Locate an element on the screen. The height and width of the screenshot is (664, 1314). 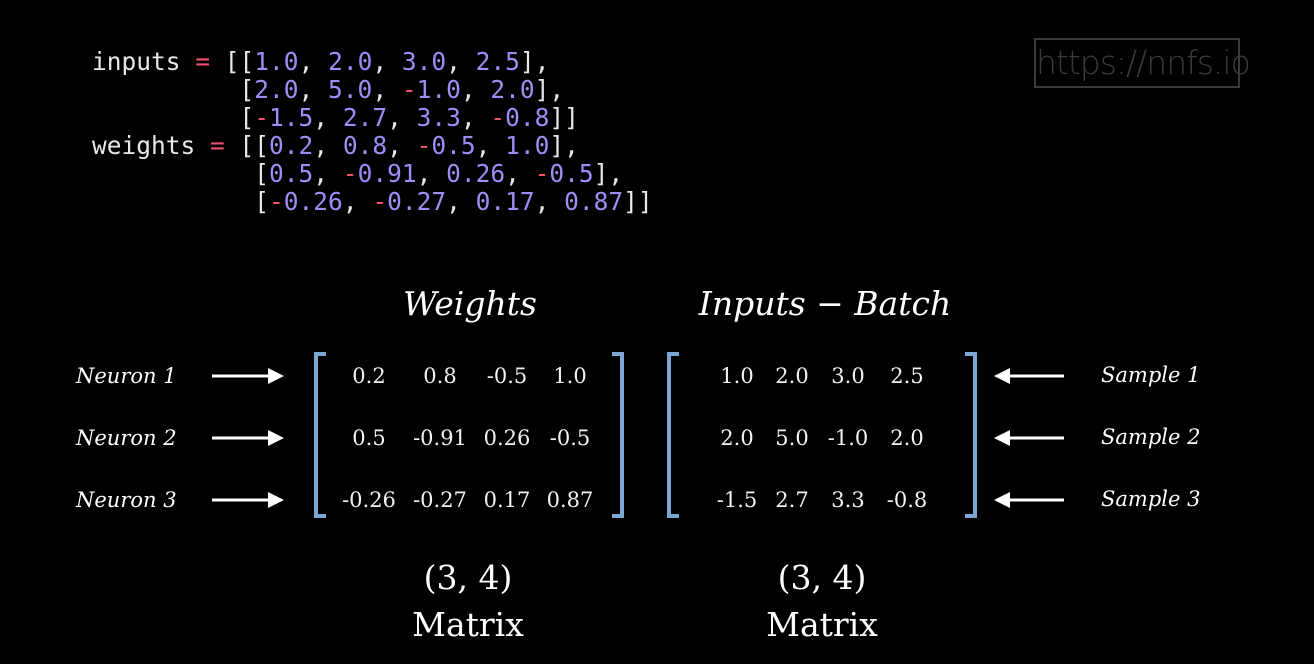
neuron-label: Neuron 1 is located at coordinates (126, 376).